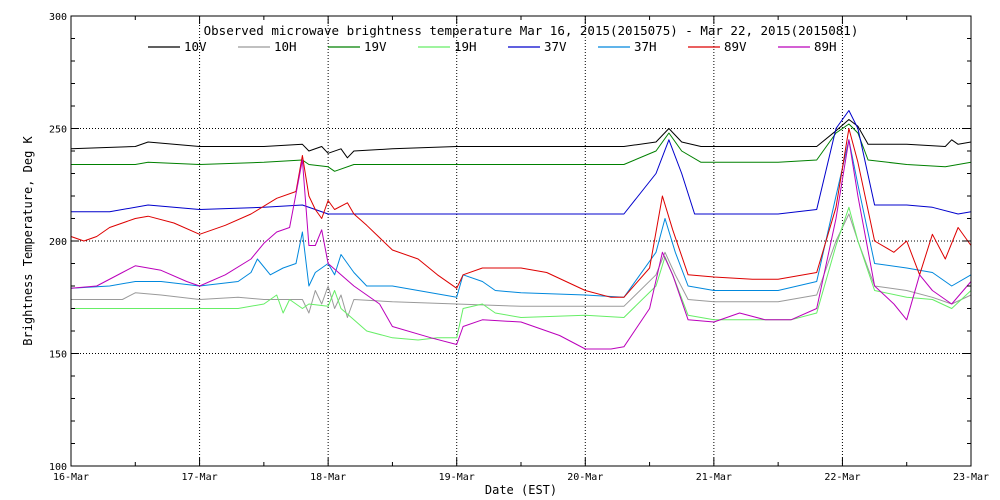 Image resolution: width=1000 pixels, height=500 pixels. I want to click on legend-label-19h: 19H, so click(465, 46).